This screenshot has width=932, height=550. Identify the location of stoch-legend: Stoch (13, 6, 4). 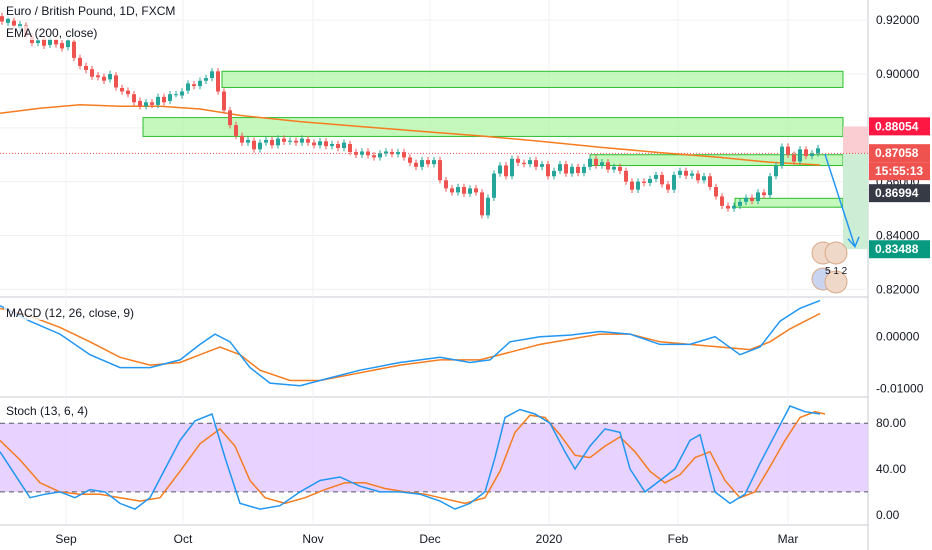
(47, 411).